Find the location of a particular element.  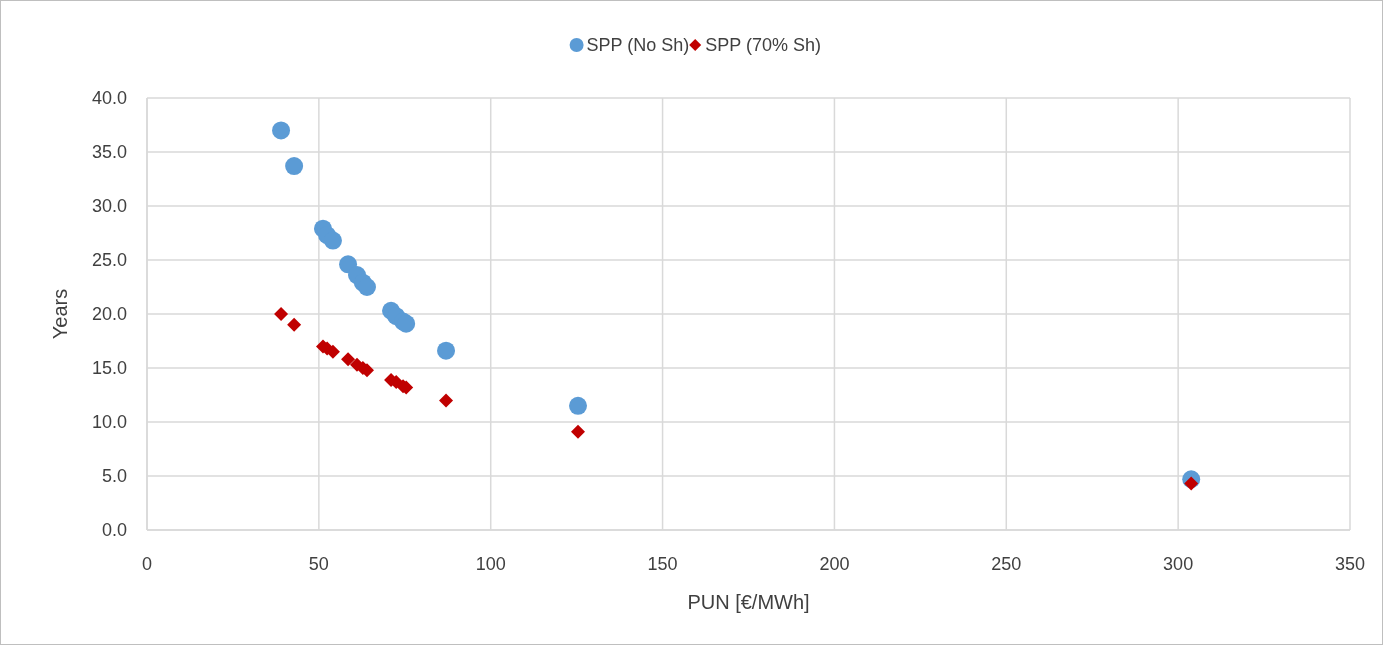

y-tick-label: 30.0 is located at coordinates (109, 206).